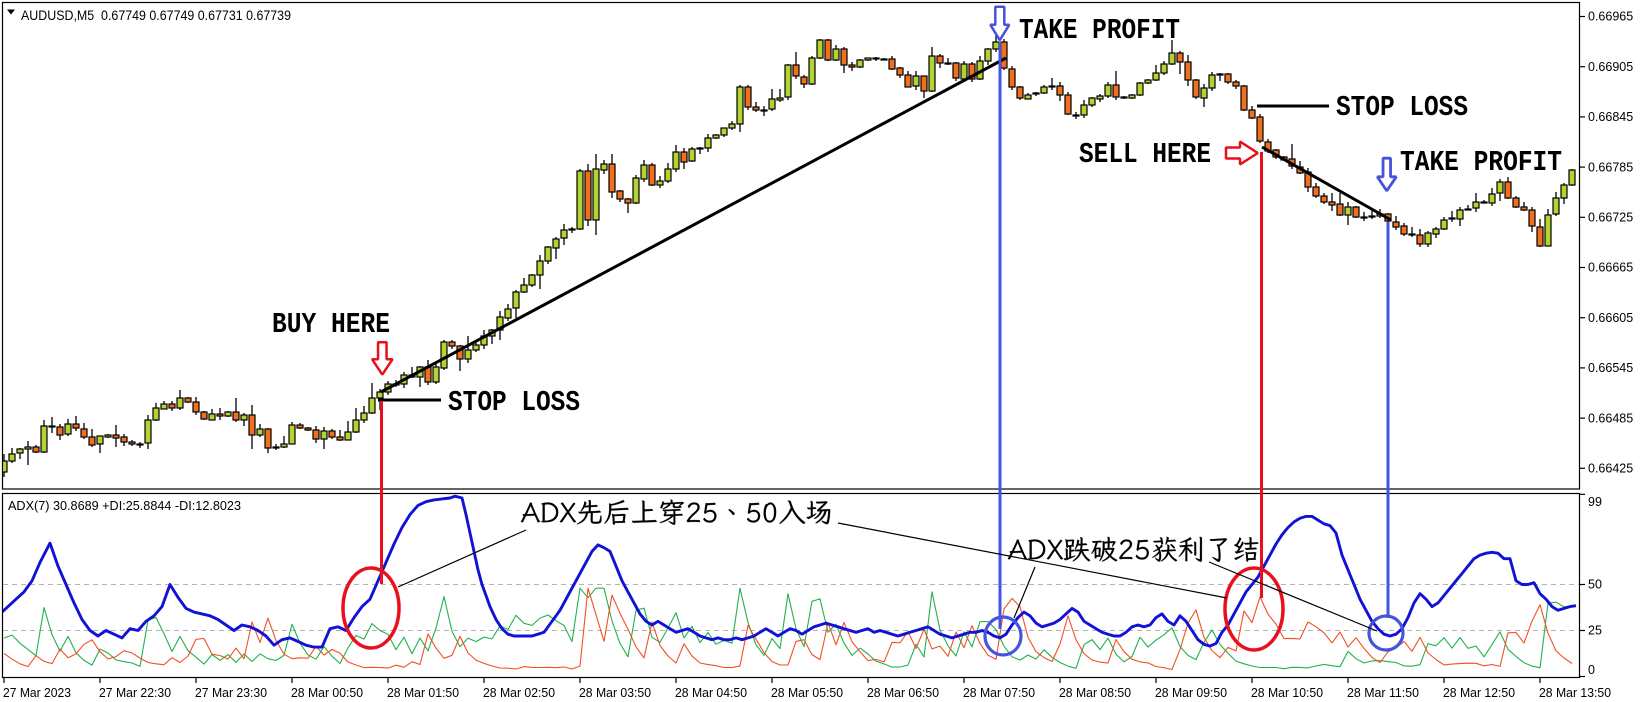  What do you see at coordinates (1610, 318) in the screenshot?
I see `svg-text: 0.66605` at bounding box center [1610, 318].